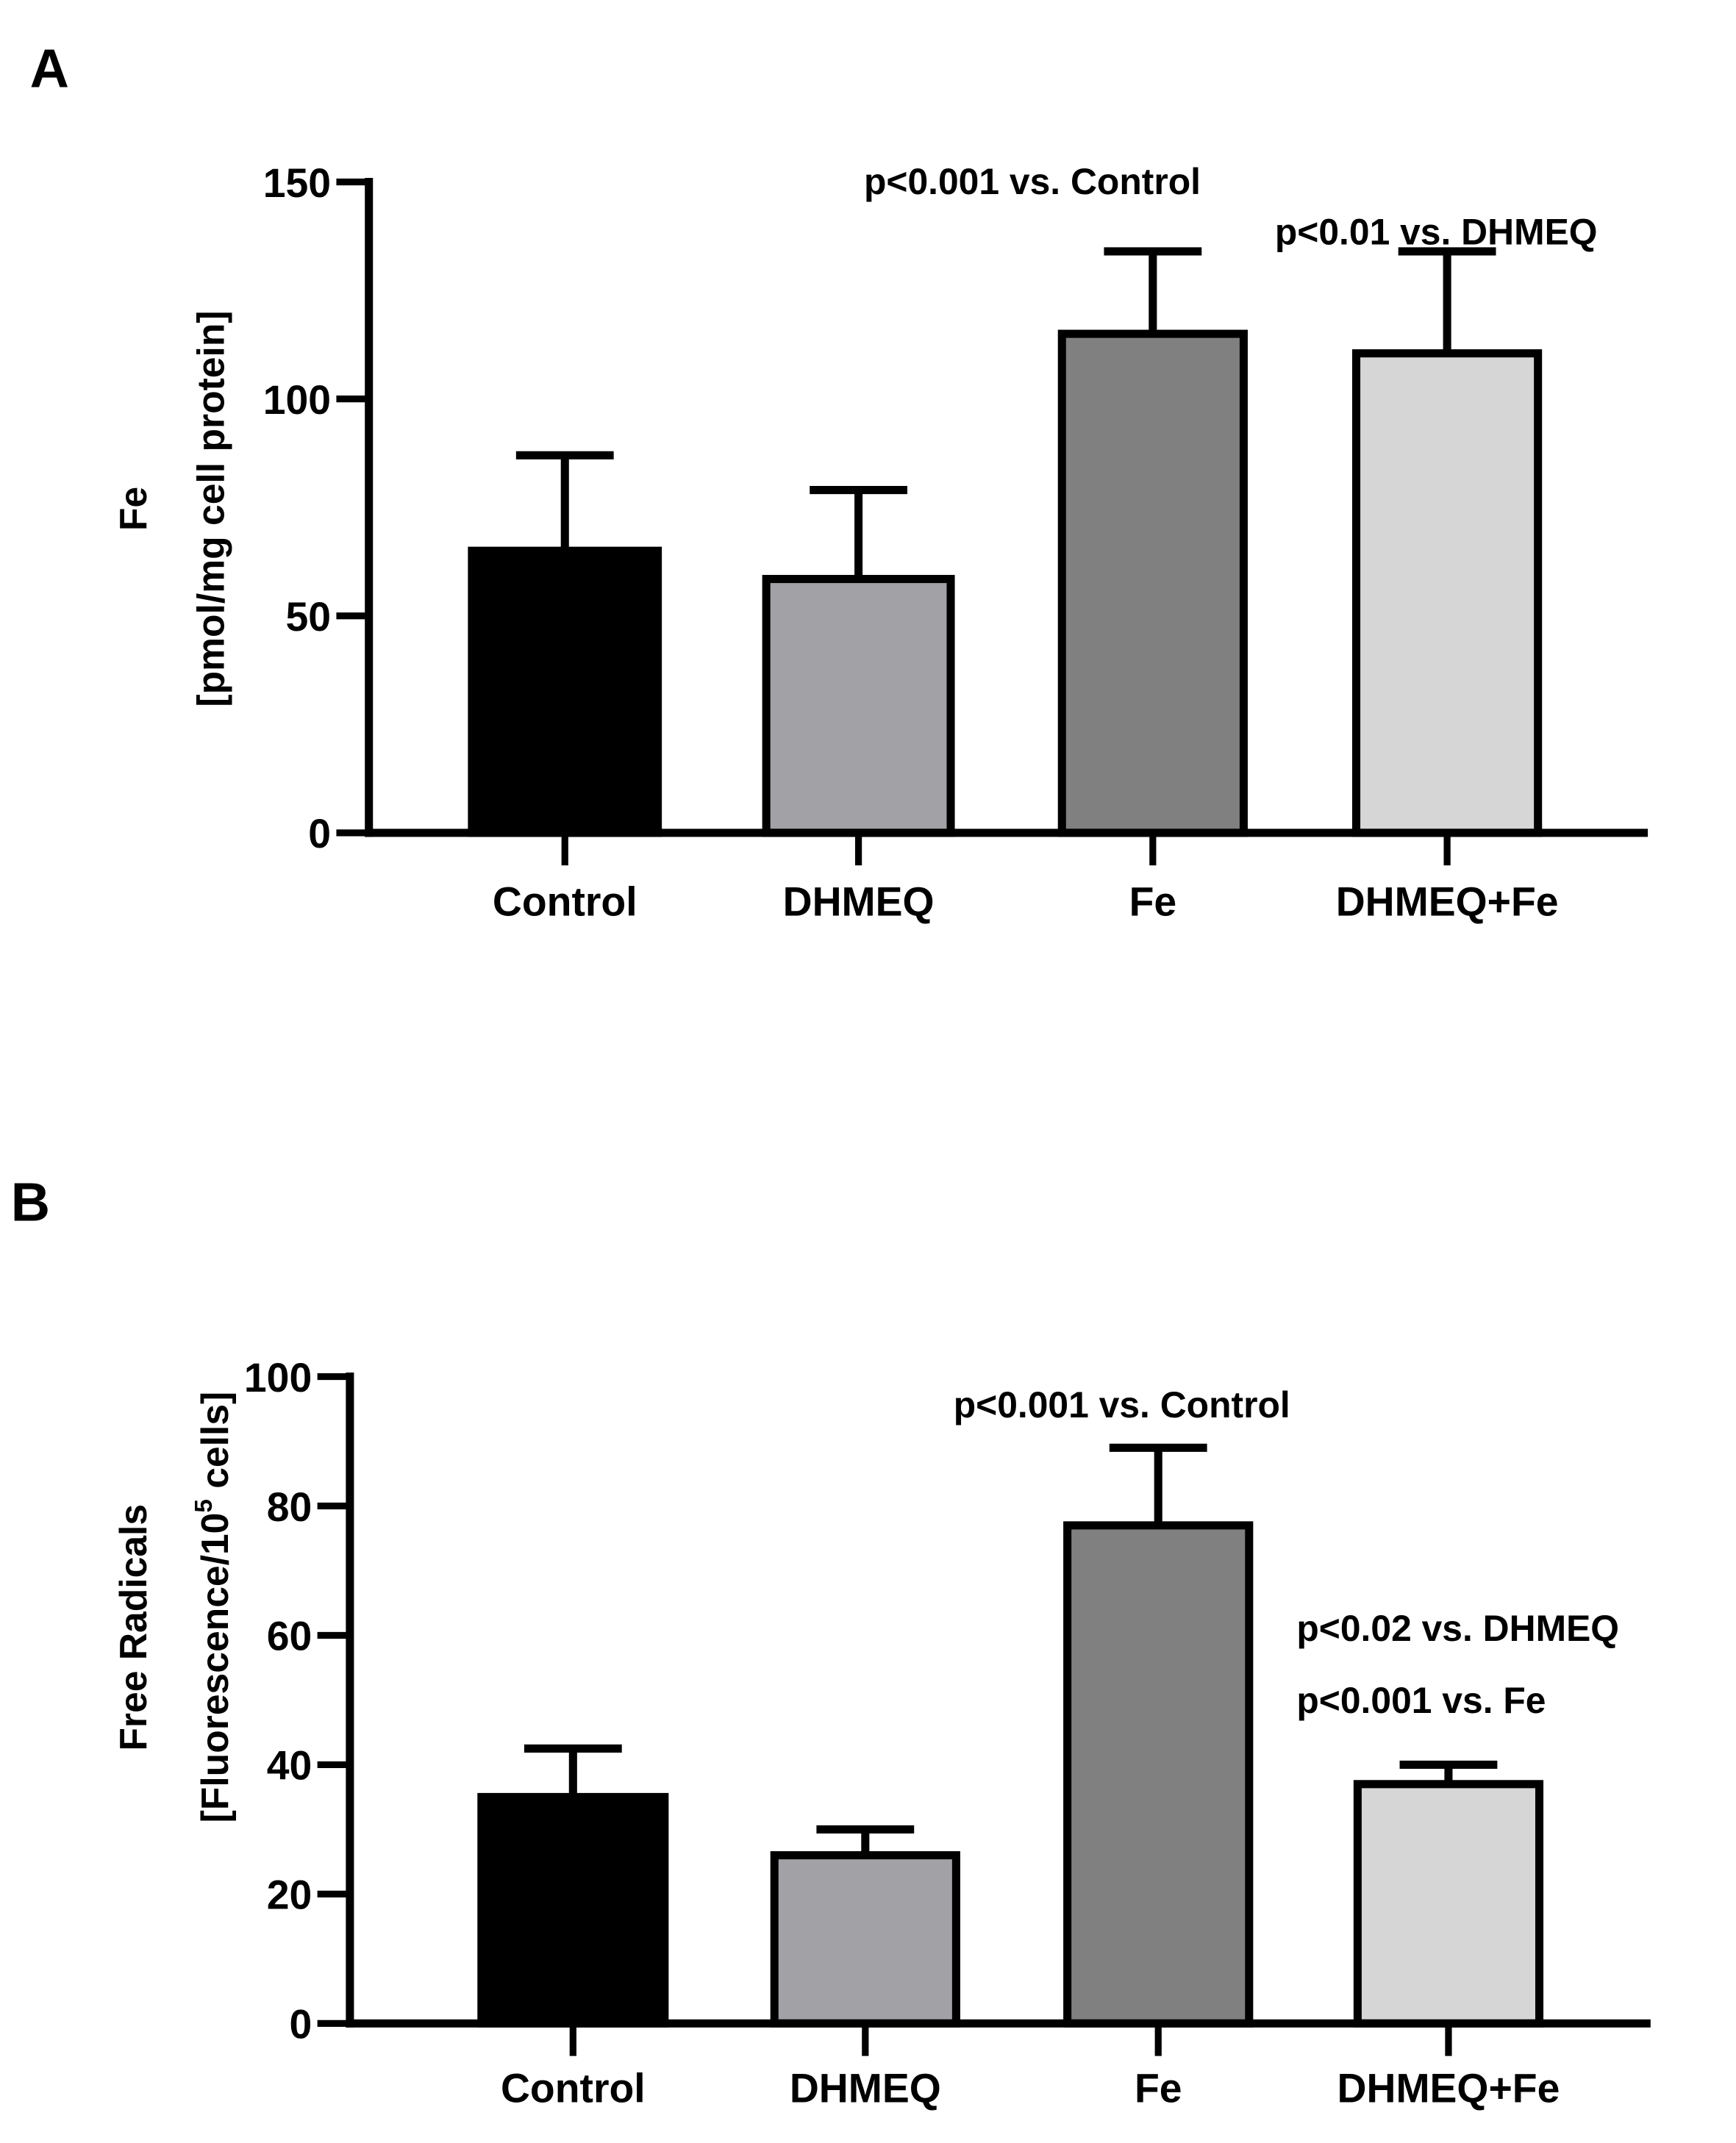 The image size is (1736, 2143). Describe the element at coordinates (1436, 231) in the screenshot. I see `annotation-a-1: p<0.01 vs. DHMEQ` at that location.